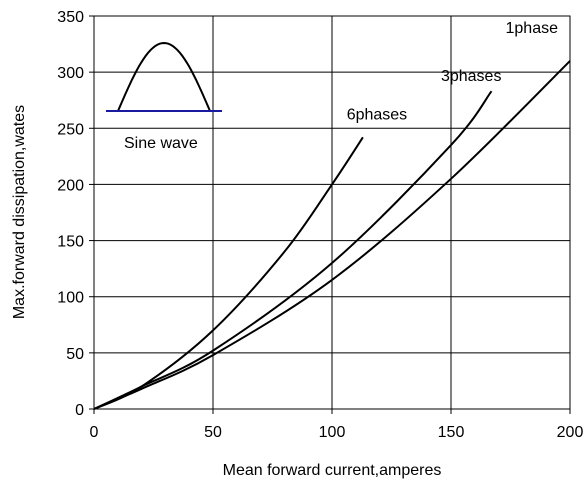  Describe the element at coordinates (75, 354) in the screenshot. I see `y-tick-label: 50` at that location.